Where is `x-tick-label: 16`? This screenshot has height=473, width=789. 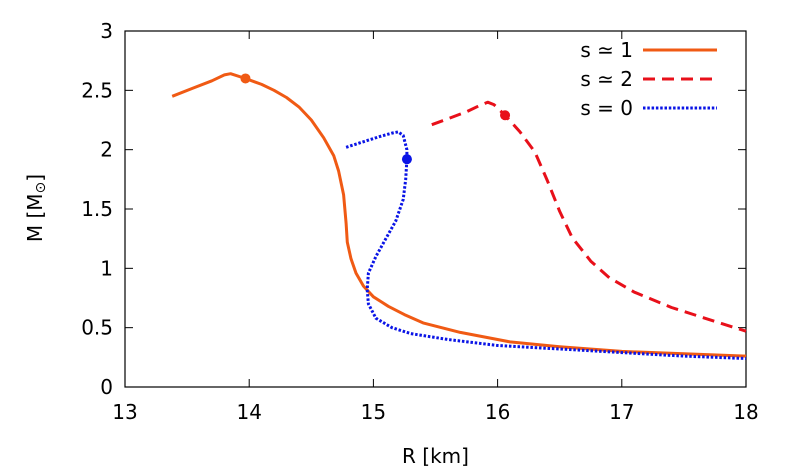
x-tick-label: 16 is located at coordinates (497, 412).